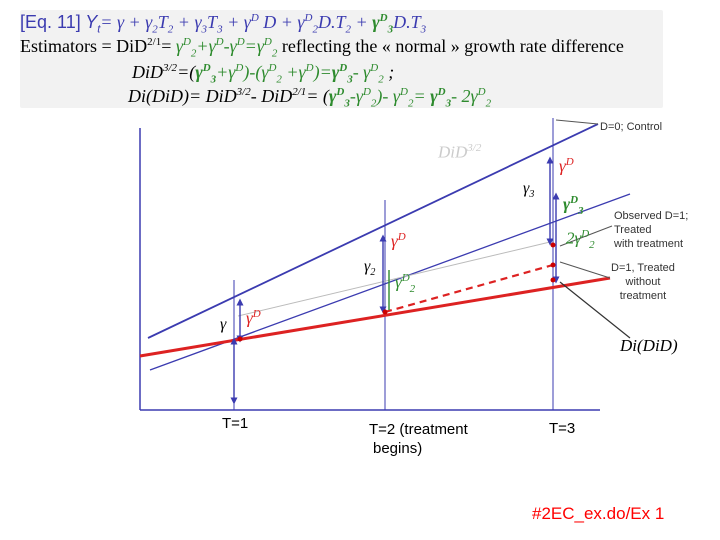 The width and height of the screenshot is (720, 540). Describe the element at coordinates (168, 46) in the screenshot. I see `eq-text: =` at that location.